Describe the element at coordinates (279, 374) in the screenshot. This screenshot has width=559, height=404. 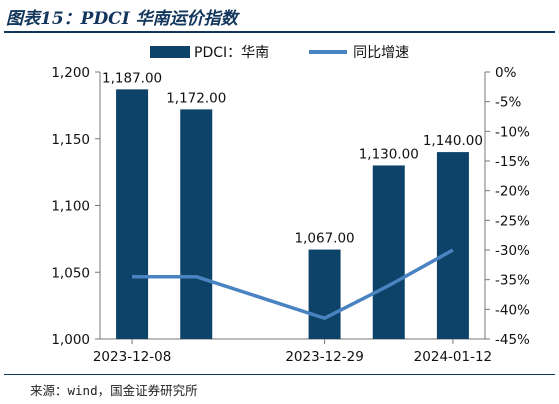
I see `bottom-rule` at that location.